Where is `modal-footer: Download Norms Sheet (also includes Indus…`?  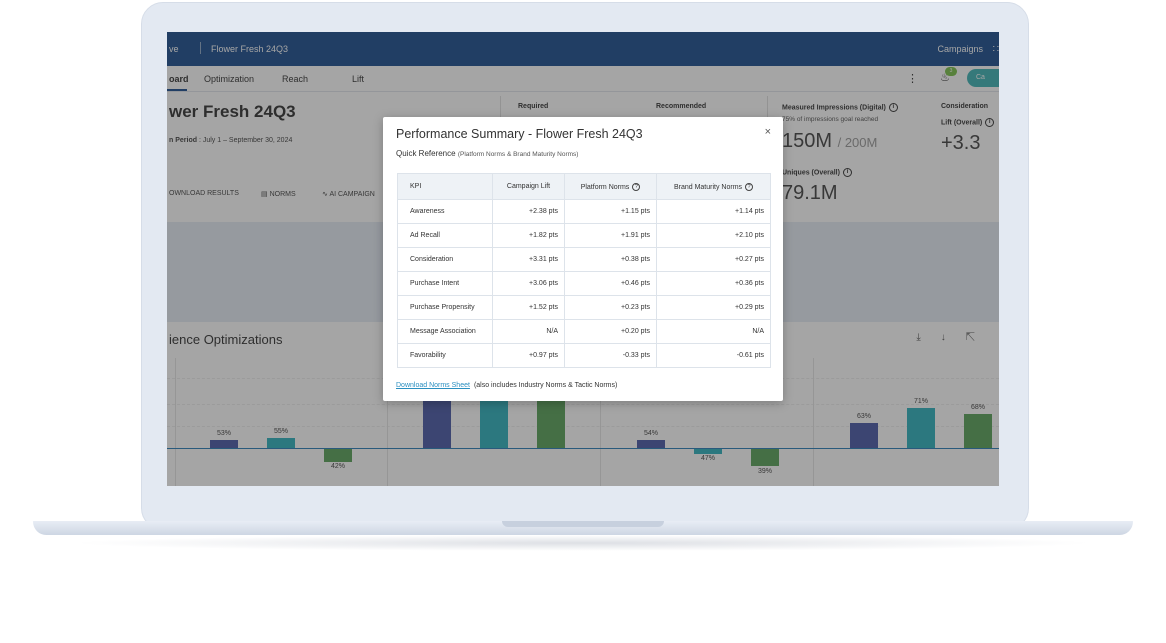
modal-footer: Download Norms Sheet (also includes Indus… is located at coordinates (506, 385).